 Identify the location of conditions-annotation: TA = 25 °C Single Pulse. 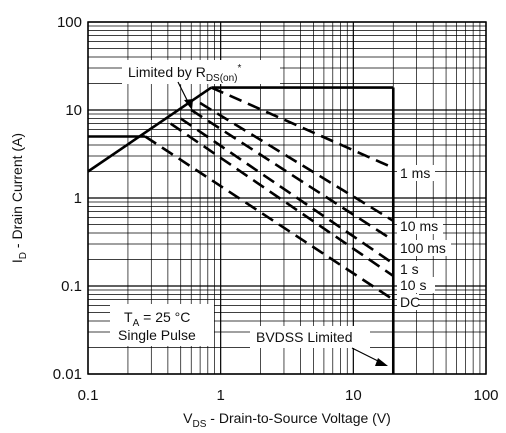
(162, 325).